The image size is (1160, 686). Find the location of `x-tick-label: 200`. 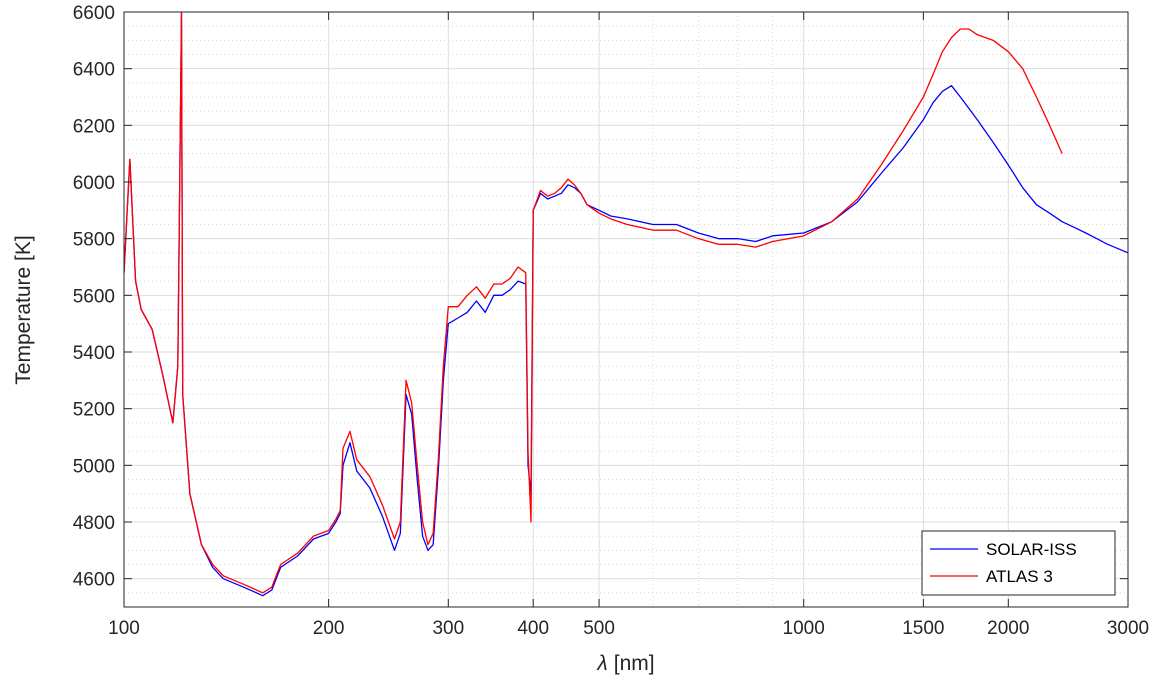

x-tick-label: 200 is located at coordinates (329, 628).